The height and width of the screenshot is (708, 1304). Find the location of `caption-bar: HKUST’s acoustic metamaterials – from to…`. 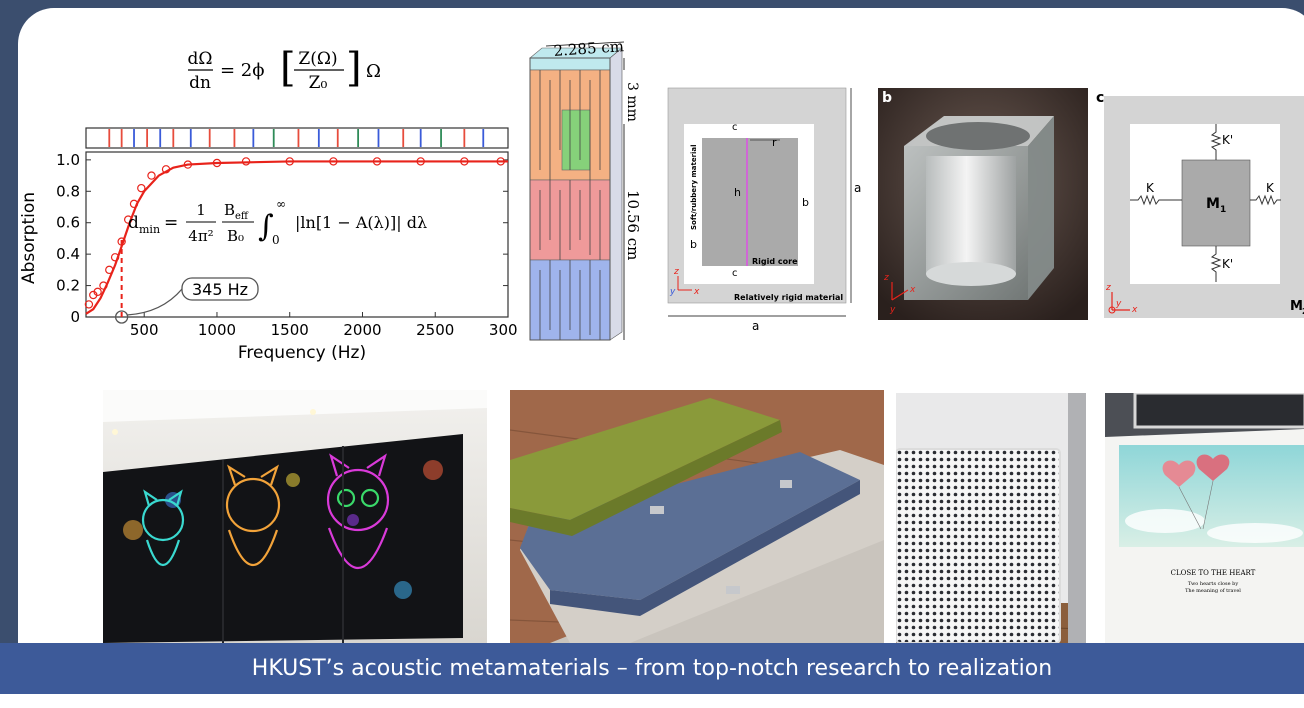

caption-bar: HKUST’s acoustic metamaterials – from to… is located at coordinates (652, 668).